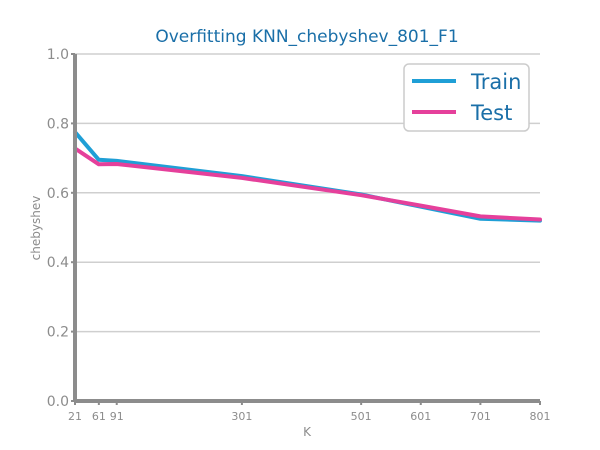 This screenshot has width=600, height=450. Describe the element at coordinates (58, 55) in the screenshot. I see `y-tick-label: 1.0` at that location.